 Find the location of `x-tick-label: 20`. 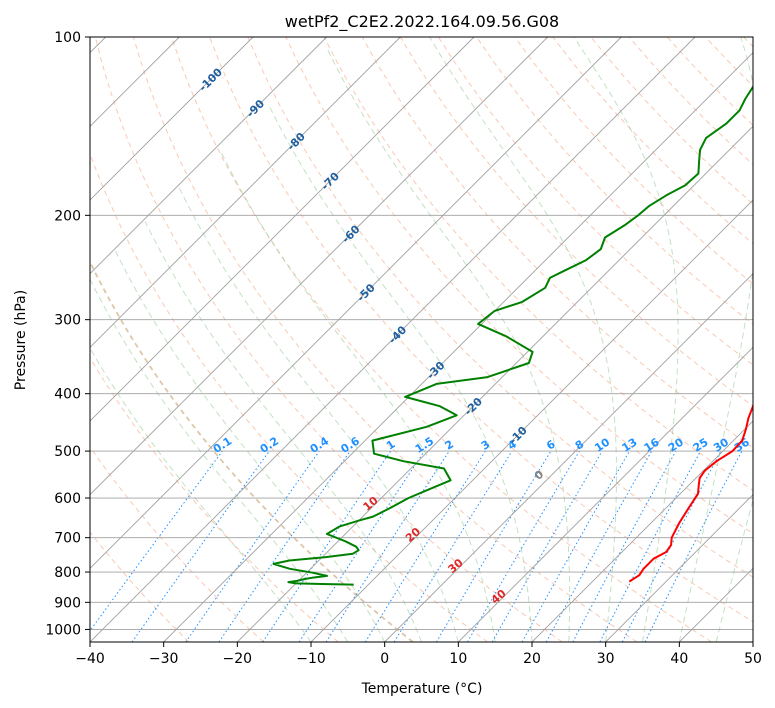

x-tick-label: 20 is located at coordinates (532, 659).